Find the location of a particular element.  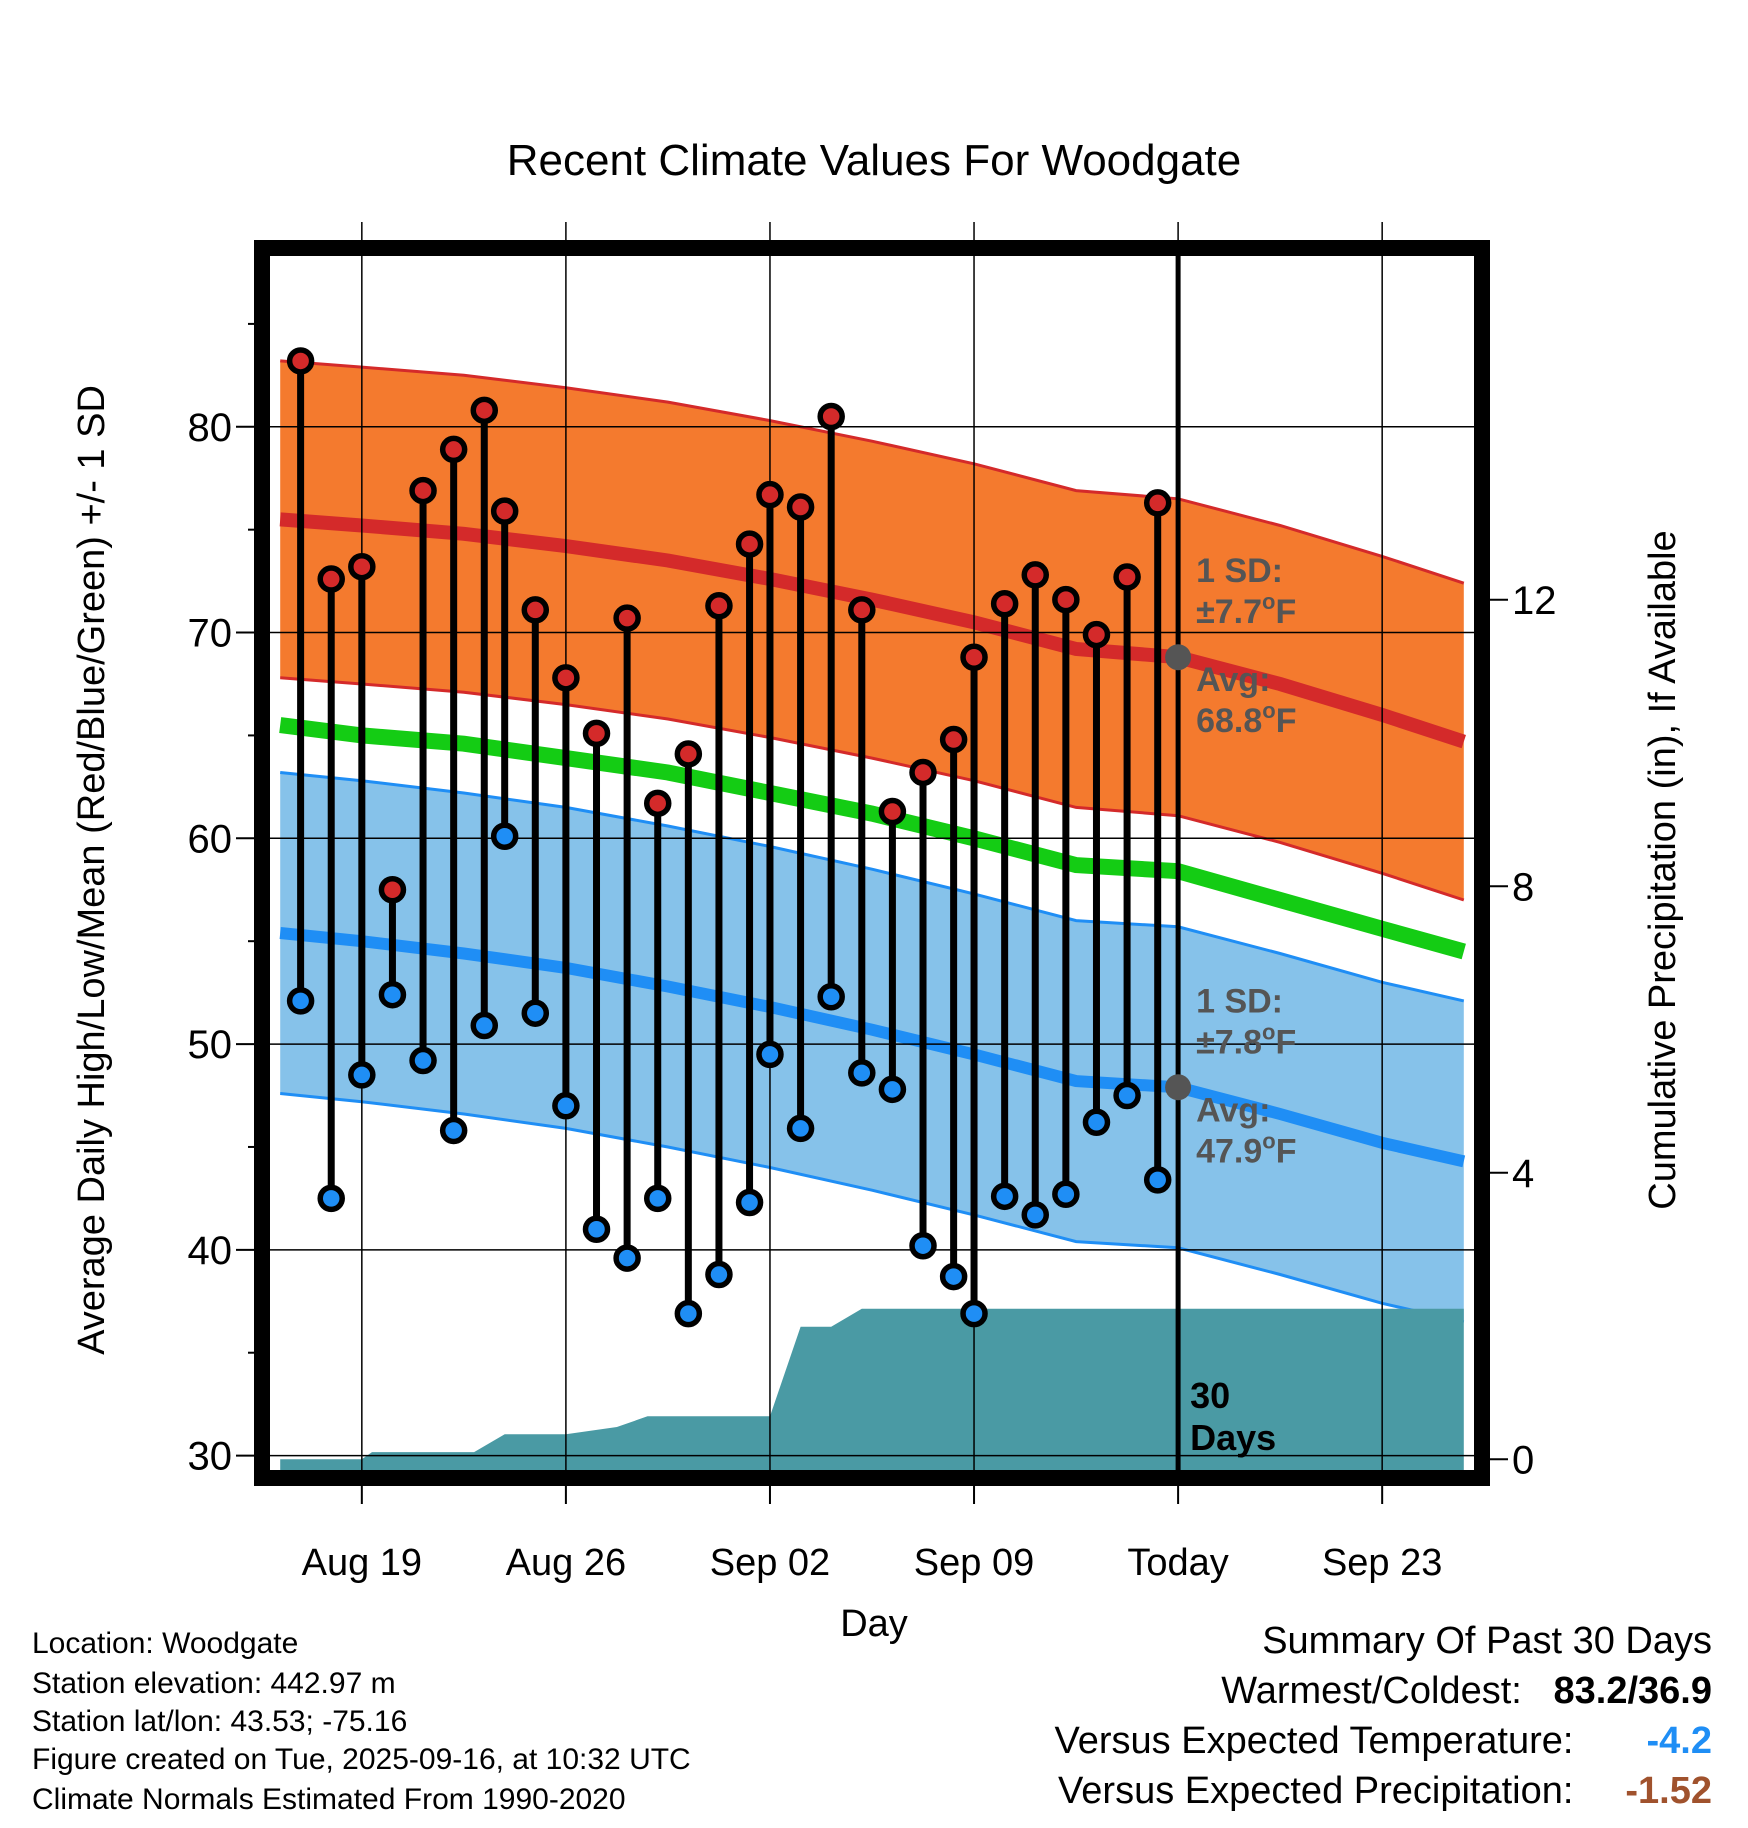

info-normals: Climate Normals Estimated From 1990-2020 is located at coordinates (329, 1799).